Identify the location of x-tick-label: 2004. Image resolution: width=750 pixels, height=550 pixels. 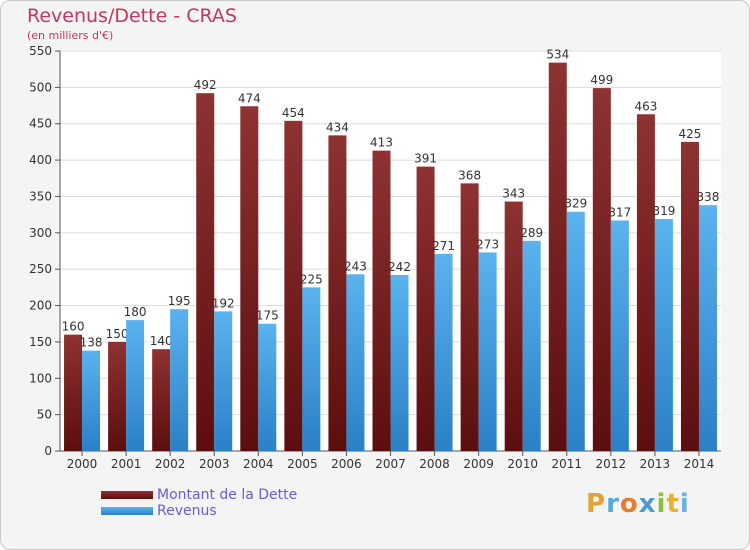
(258, 464).